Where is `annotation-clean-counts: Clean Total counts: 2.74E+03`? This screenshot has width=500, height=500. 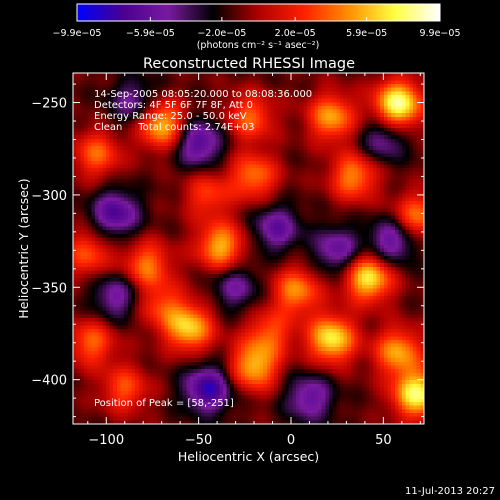 annotation-clean-counts: Clean Total counts: 2.74E+03 is located at coordinates (174, 127).